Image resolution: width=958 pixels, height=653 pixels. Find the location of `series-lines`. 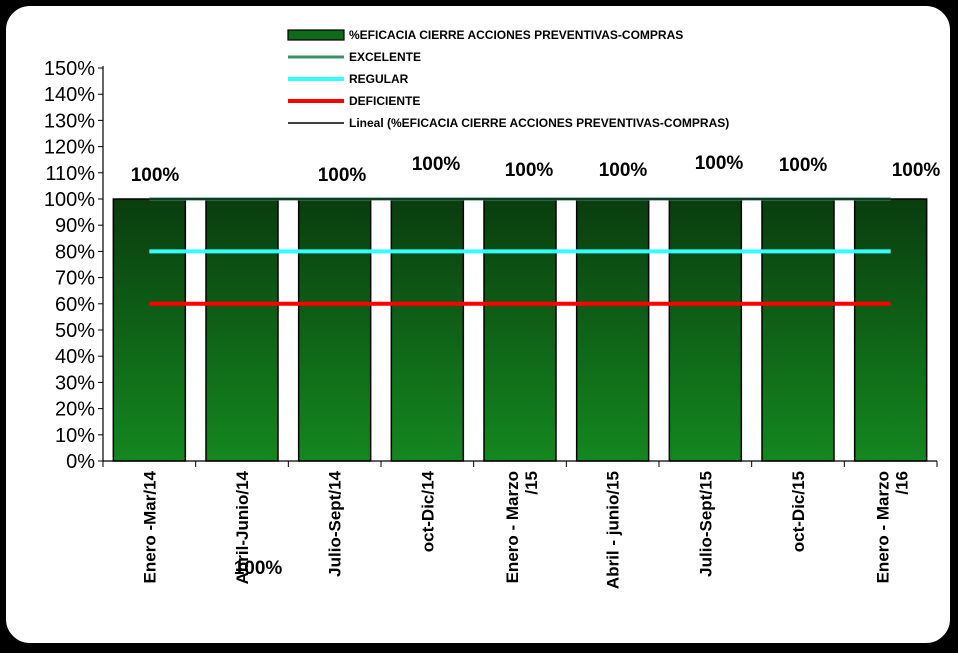

series-lines is located at coordinates (520, 251).